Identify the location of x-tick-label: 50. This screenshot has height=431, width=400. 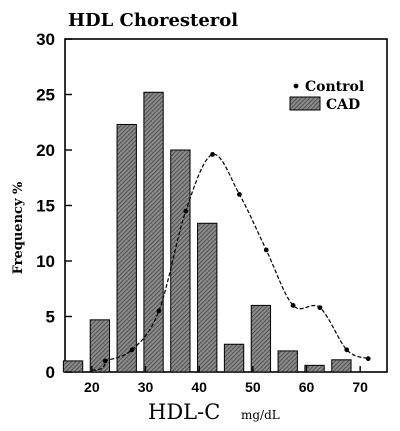
(253, 387).